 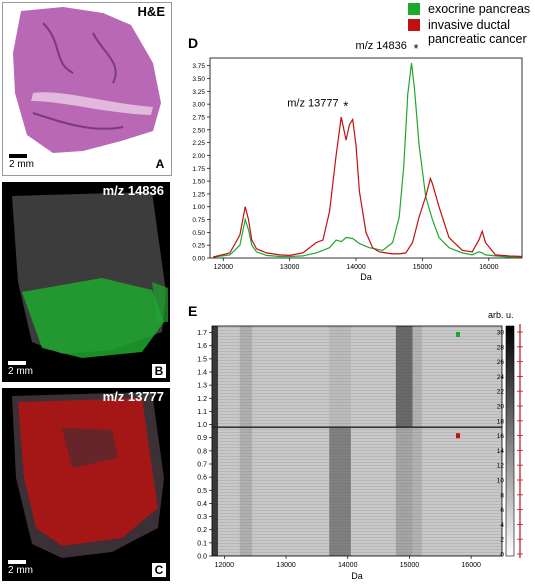 I want to click on y-tick-label: 0.00, so click(x=198, y=259).